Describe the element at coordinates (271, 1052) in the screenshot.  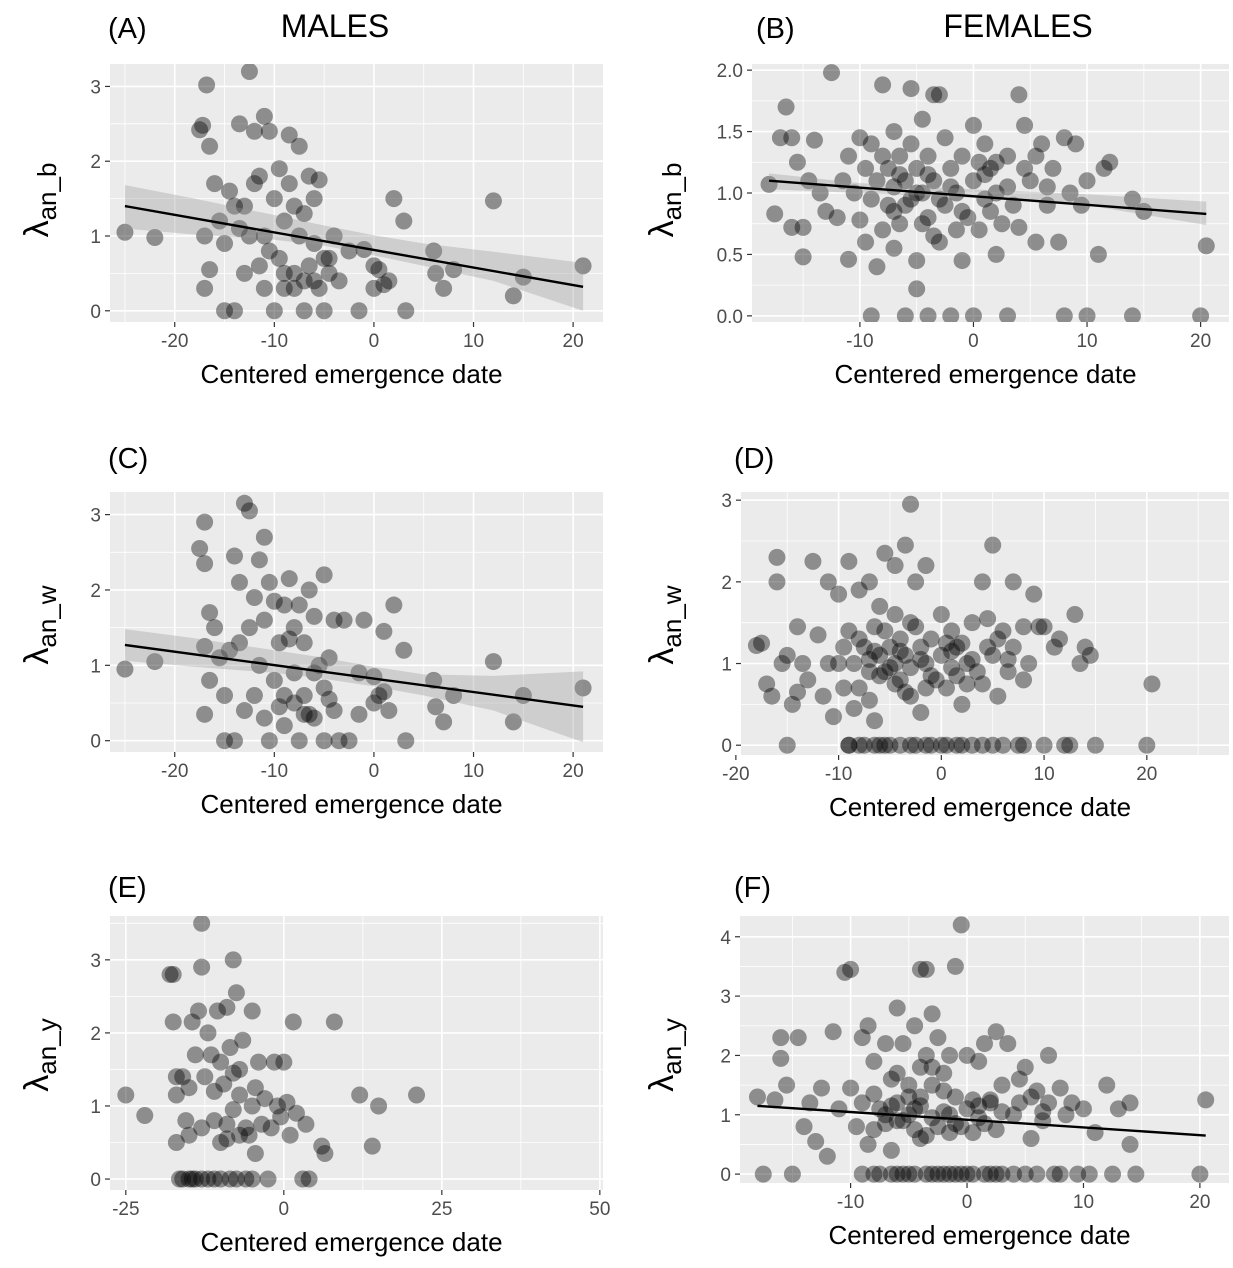
I see `data-layer` at that location.